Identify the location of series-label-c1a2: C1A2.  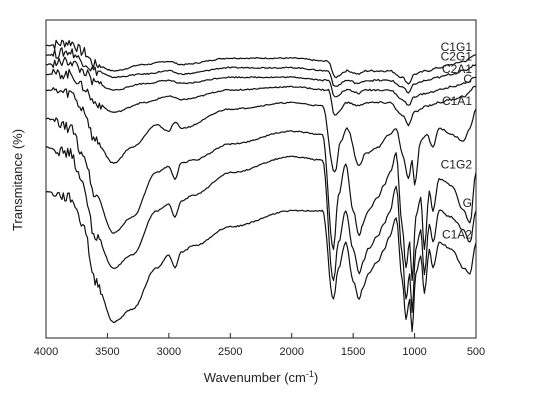
(457, 235).